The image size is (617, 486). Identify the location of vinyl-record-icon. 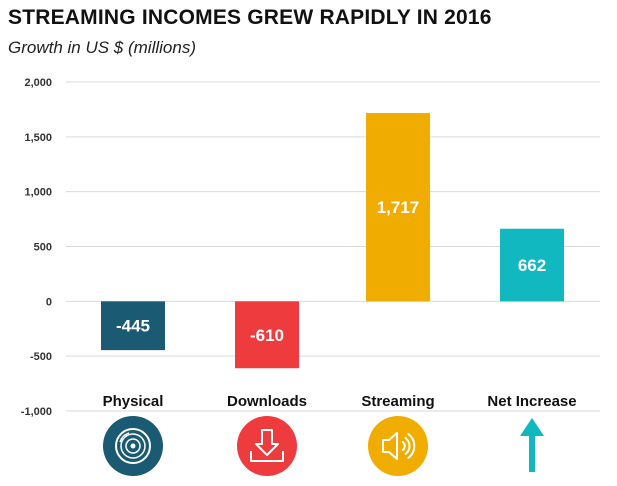
(133, 446).